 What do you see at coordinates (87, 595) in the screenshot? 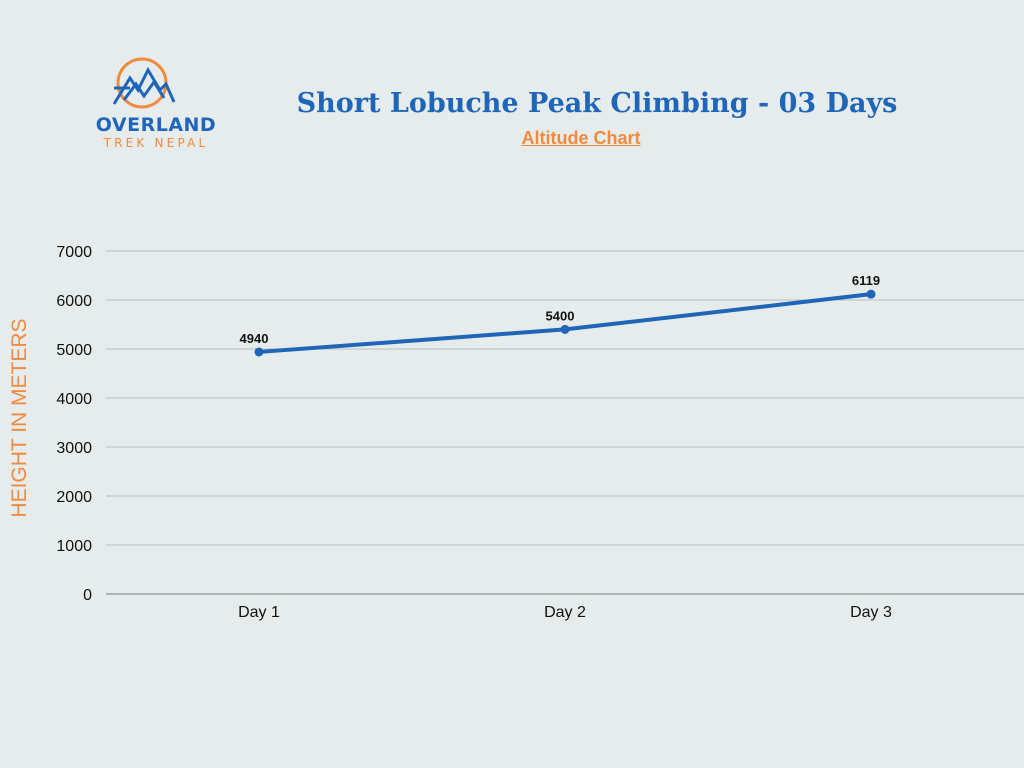
I see `y-tick-label: 0` at bounding box center [87, 595].